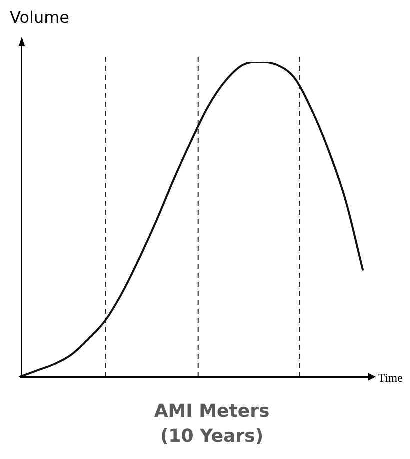 This screenshot has width=410, height=459. I want to click on x-axis-title: Time, so click(390, 378).